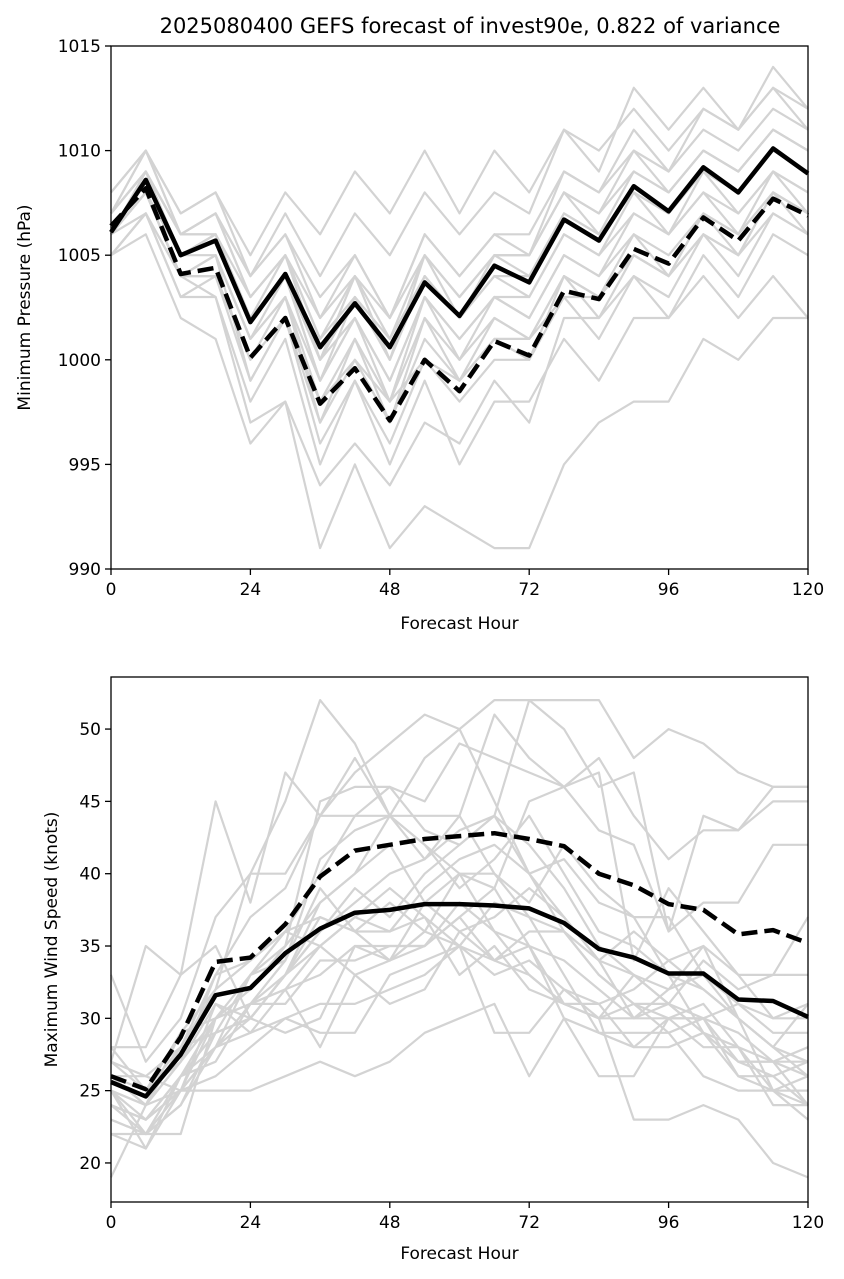 This screenshot has width=844, height=1279. Describe the element at coordinates (90, 1019) in the screenshot. I see `wind-y-tick-label: 30` at that location.